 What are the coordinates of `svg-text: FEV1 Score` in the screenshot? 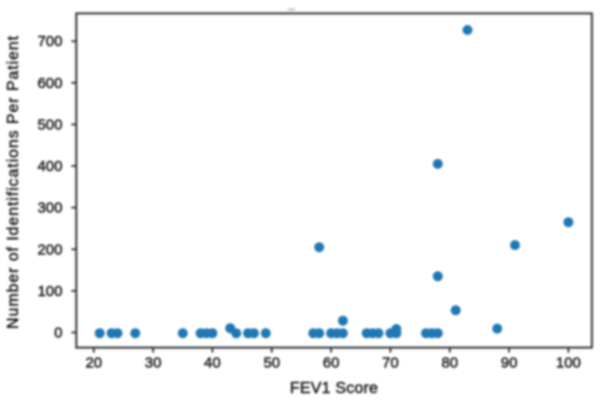 It's located at (334, 388).